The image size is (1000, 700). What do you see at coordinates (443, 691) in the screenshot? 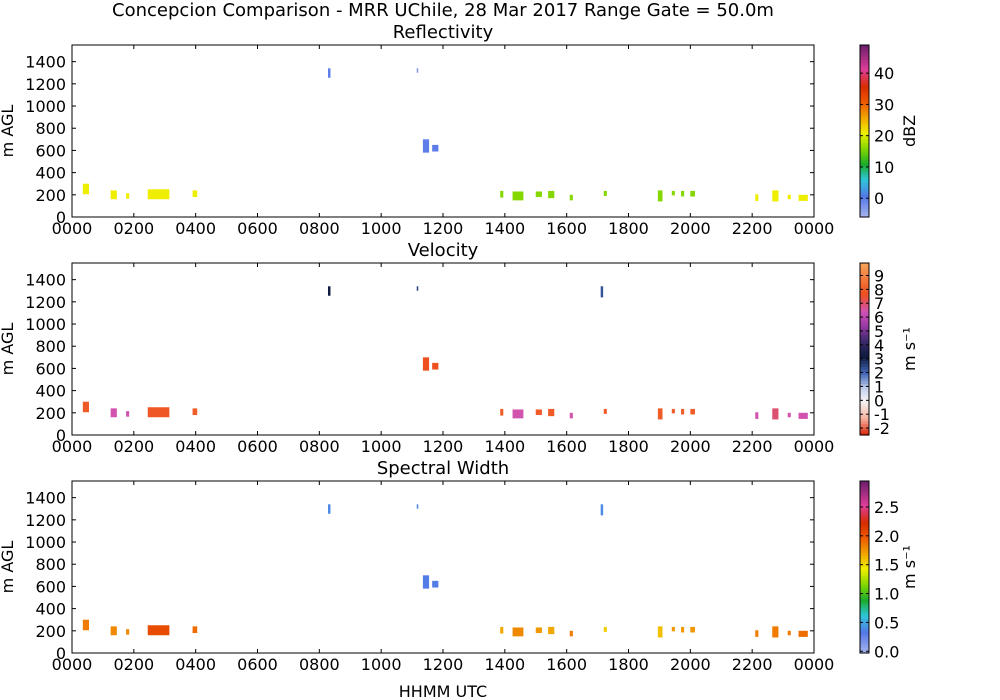
I see `x-axis-label: HHMM UTC` at bounding box center [443, 691].